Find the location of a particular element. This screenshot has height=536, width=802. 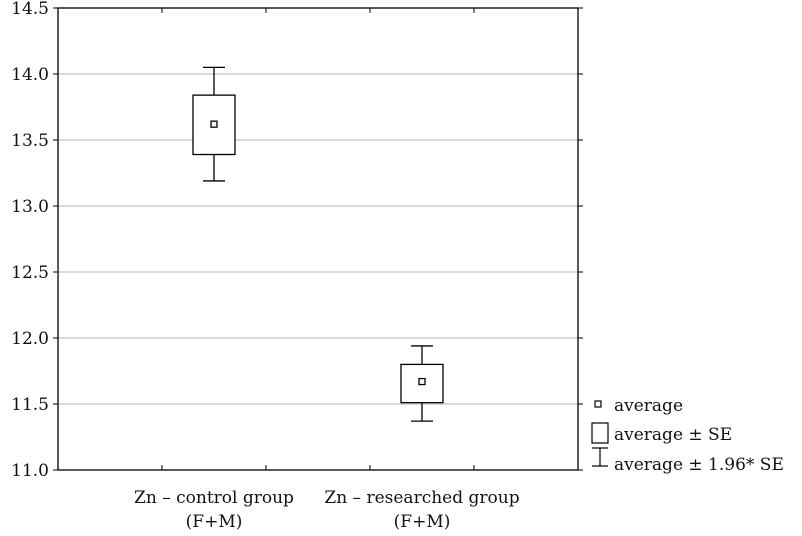

x-category-label: Zn – control group is located at coordinates (214, 498).